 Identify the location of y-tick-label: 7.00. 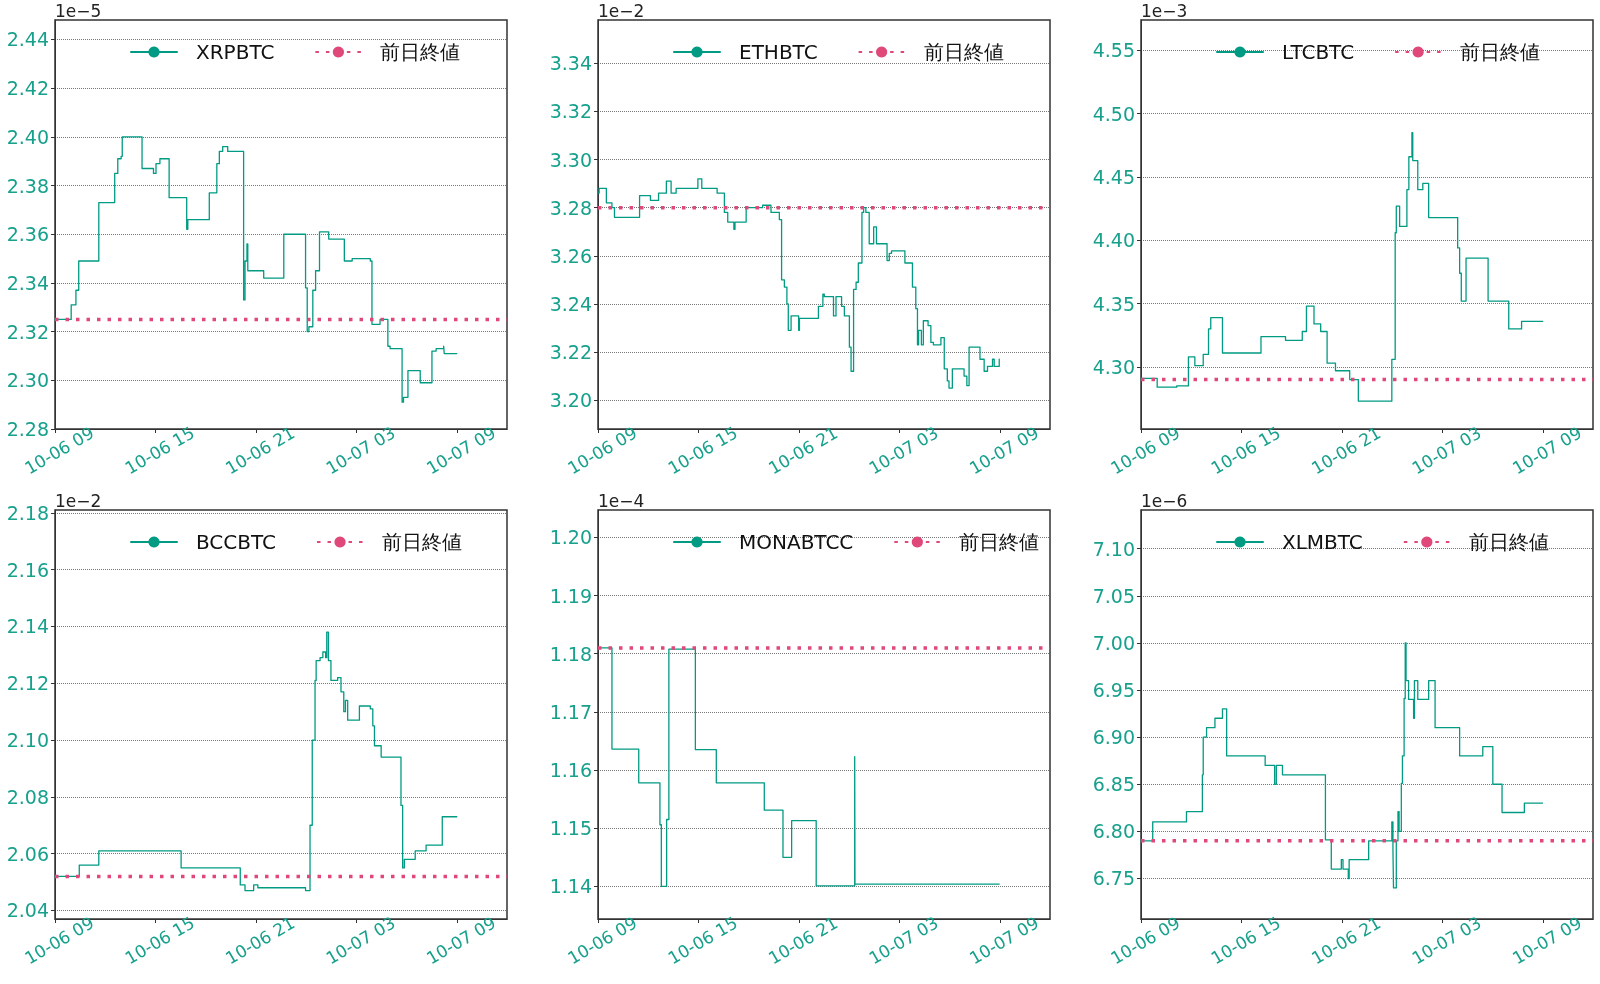
(1113, 642).